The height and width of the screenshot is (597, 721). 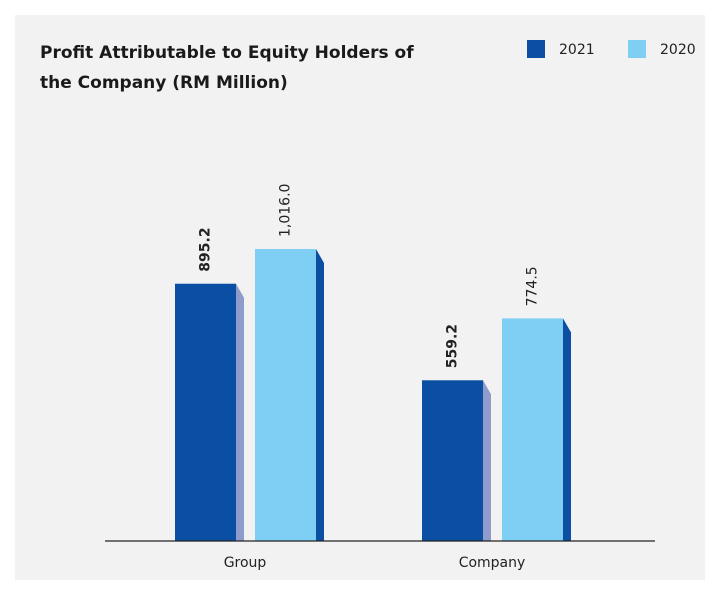 I want to click on x-tick-label: Company, so click(x=492, y=563).